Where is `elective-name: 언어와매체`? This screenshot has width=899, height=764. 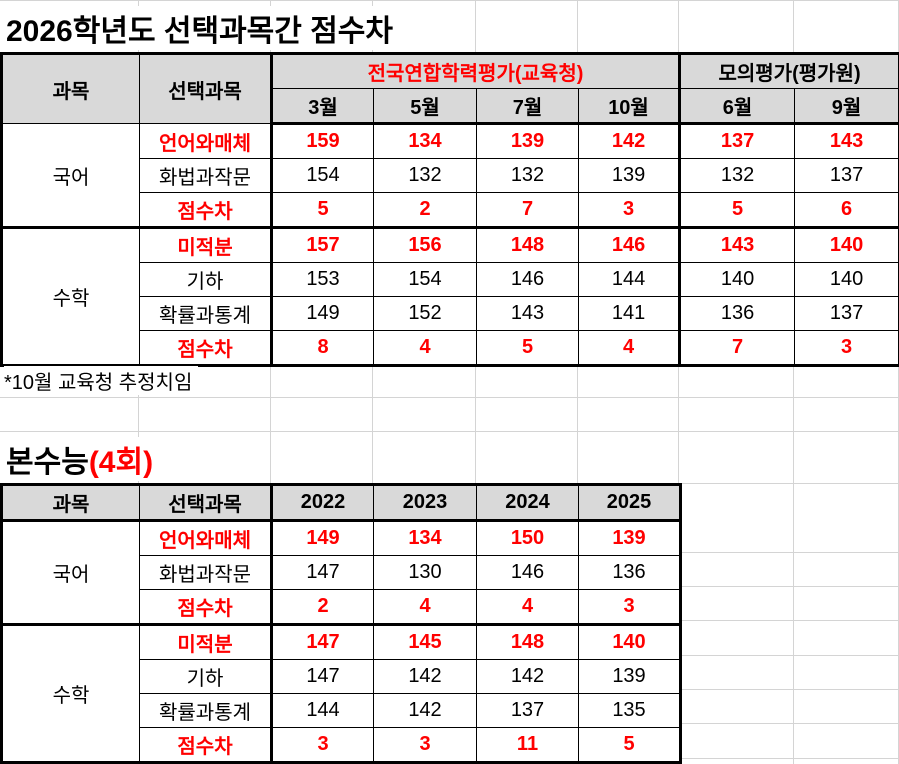
elective-name: 언어와매체 is located at coordinates (205, 141).